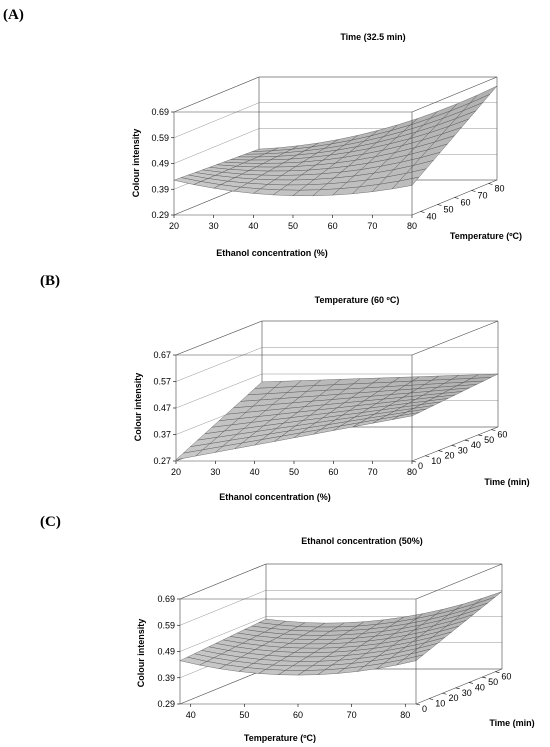 The height and width of the screenshot is (747, 550). What do you see at coordinates (357, 300) in the screenshot?
I see `panel-b-title: Temperature (60 ºC)` at bounding box center [357, 300].